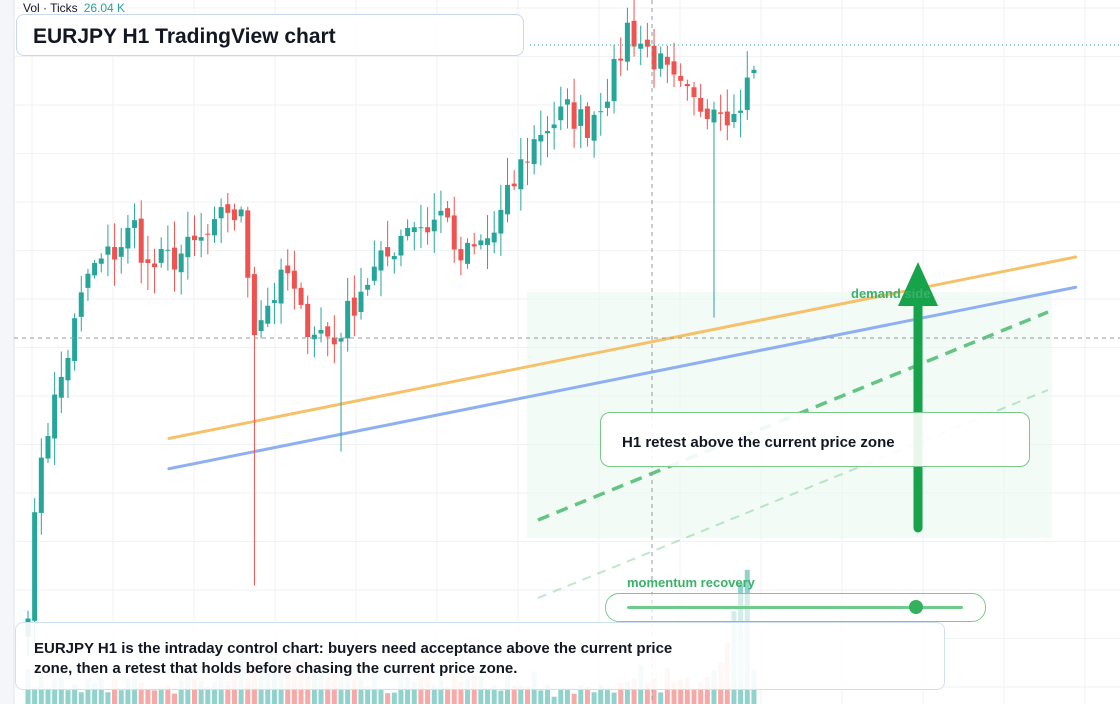 The image size is (1120, 704). What do you see at coordinates (50, 8) in the screenshot?
I see `volume-label: Vol · Ticks` at bounding box center [50, 8].